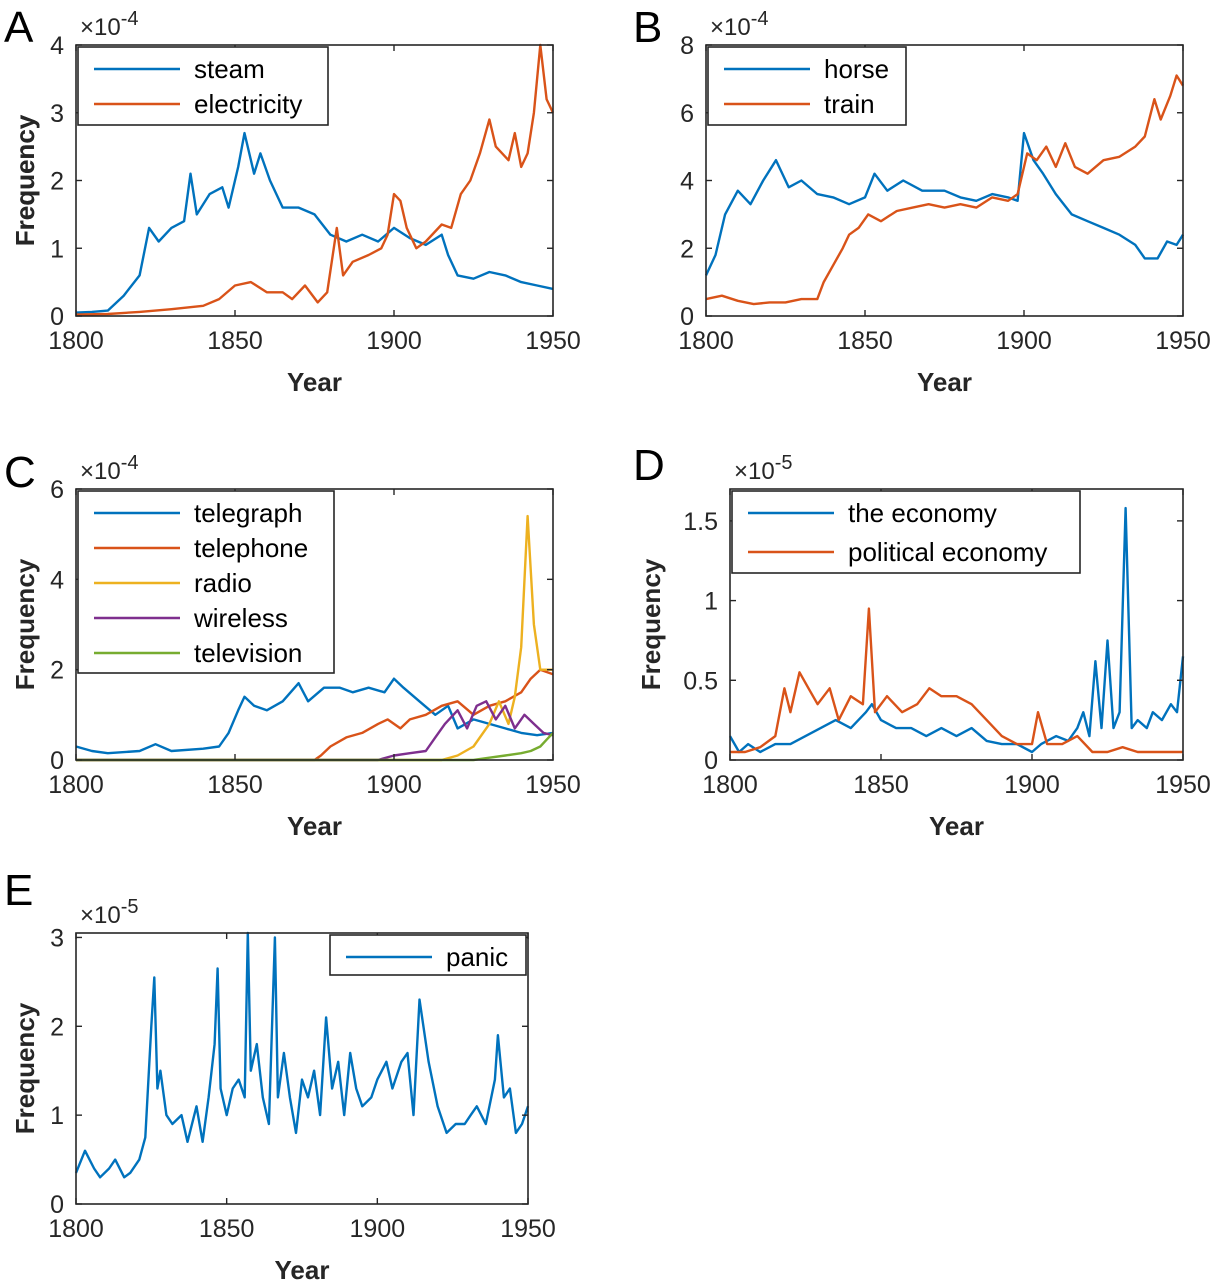 The height and width of the screenshot is (1280, 1218). I want to click on legend-label-horse: horse, so click(856, 69).